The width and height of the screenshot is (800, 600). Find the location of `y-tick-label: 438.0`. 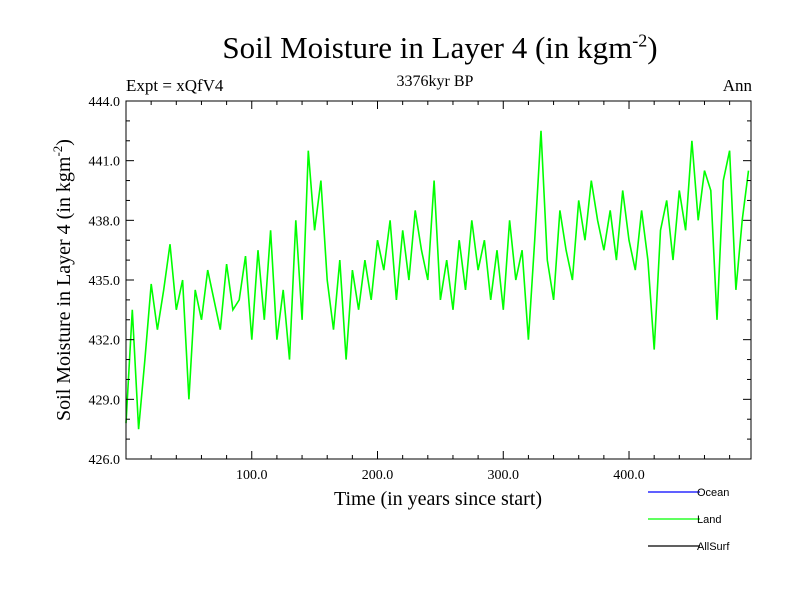

y-tick-label: 438.0 is located at coordinates (105, 221).